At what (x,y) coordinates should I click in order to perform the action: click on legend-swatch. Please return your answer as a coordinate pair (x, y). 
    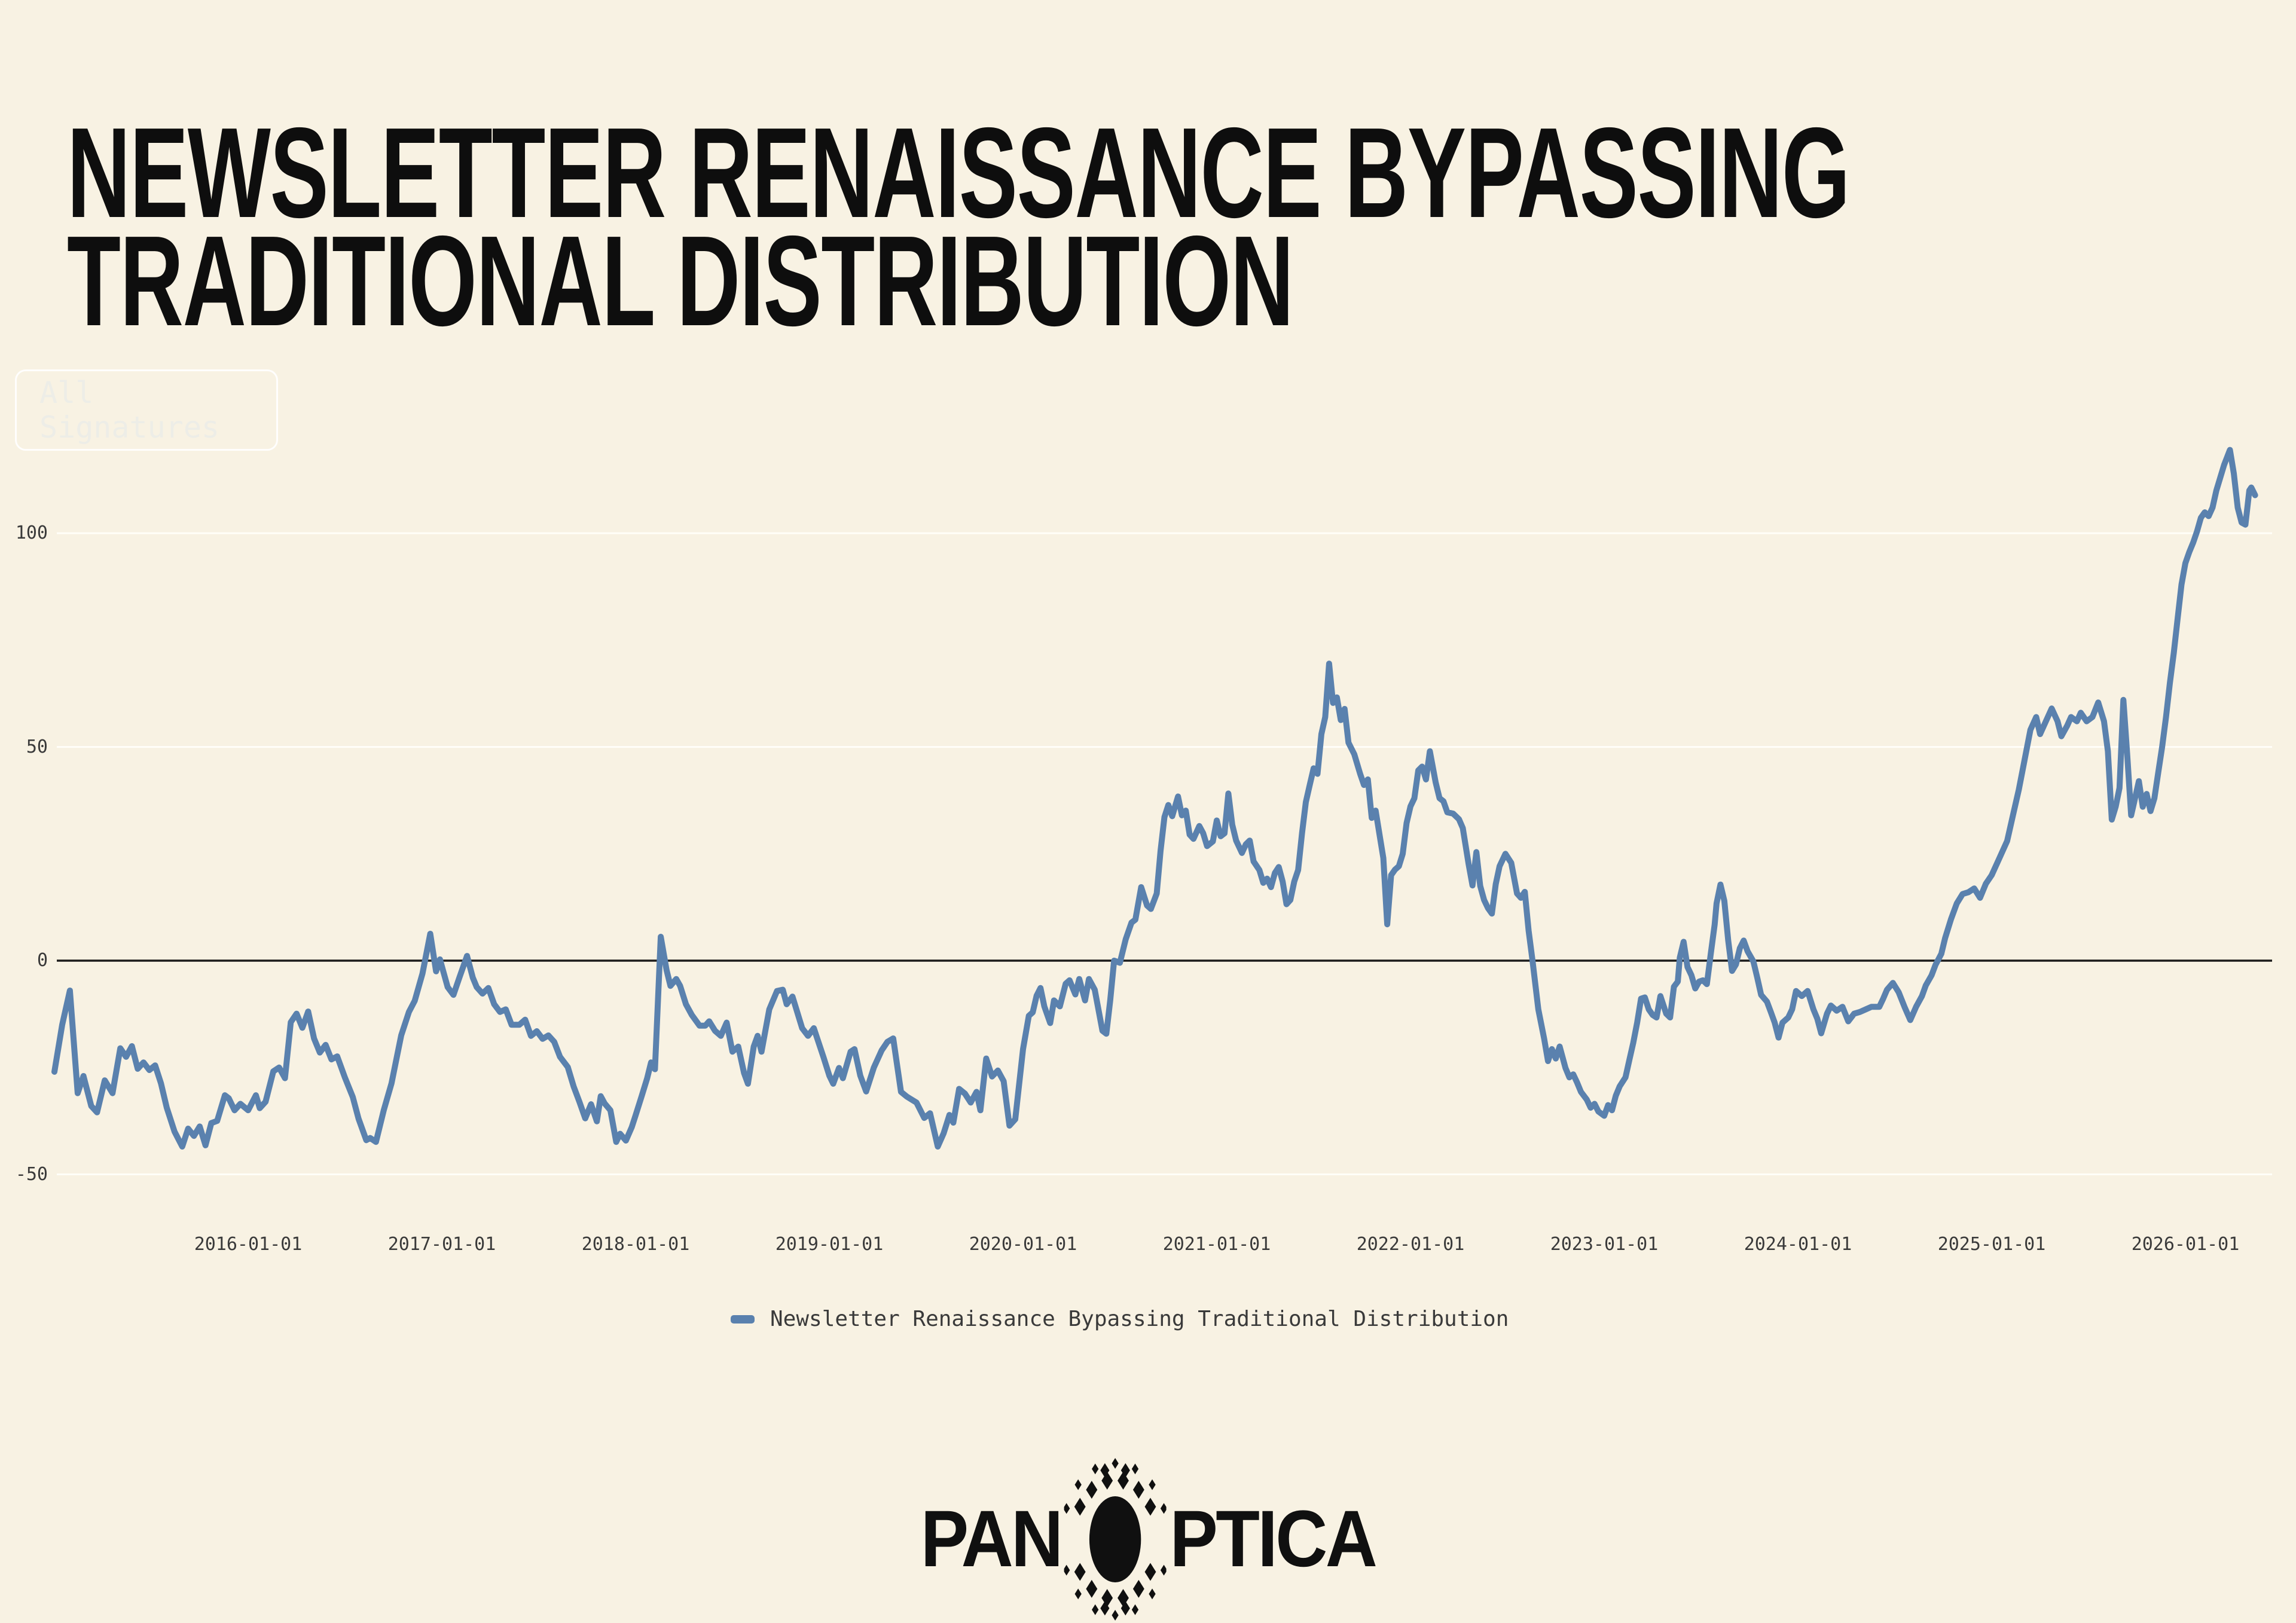
    Looking at the image, I should click on (743, 1320).